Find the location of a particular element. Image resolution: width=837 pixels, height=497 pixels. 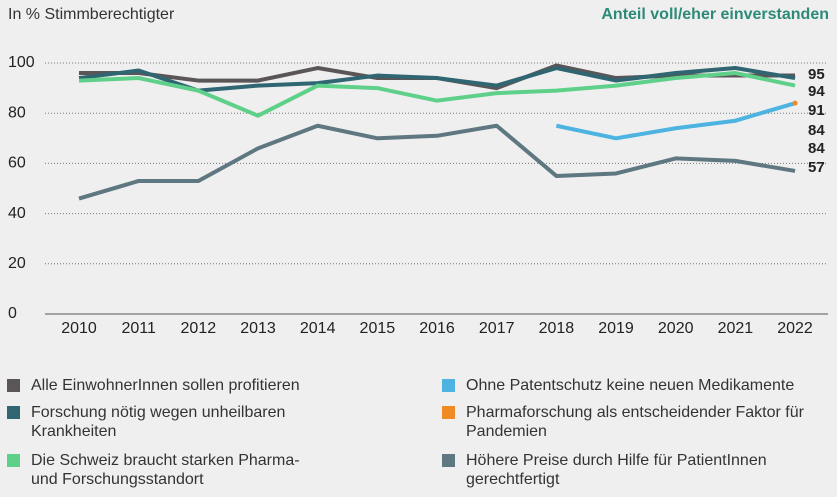

y-tick-label: 60 is located at coordinates (17, 163).